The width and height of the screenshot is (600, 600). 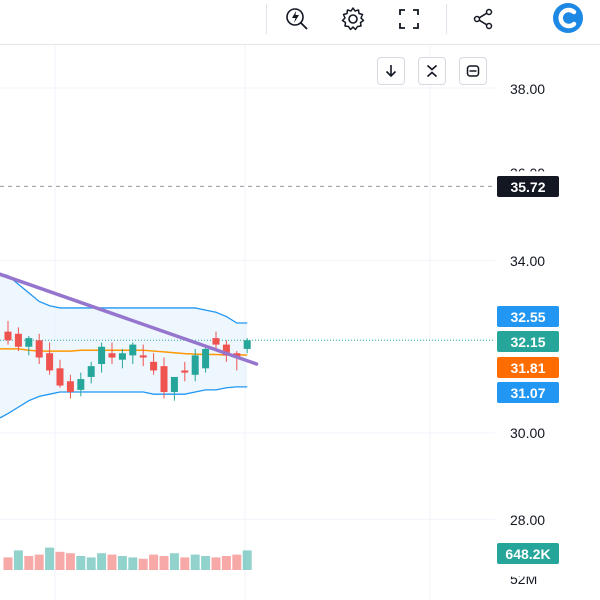 I want to click on share-icon, so click(x=483, y=19).